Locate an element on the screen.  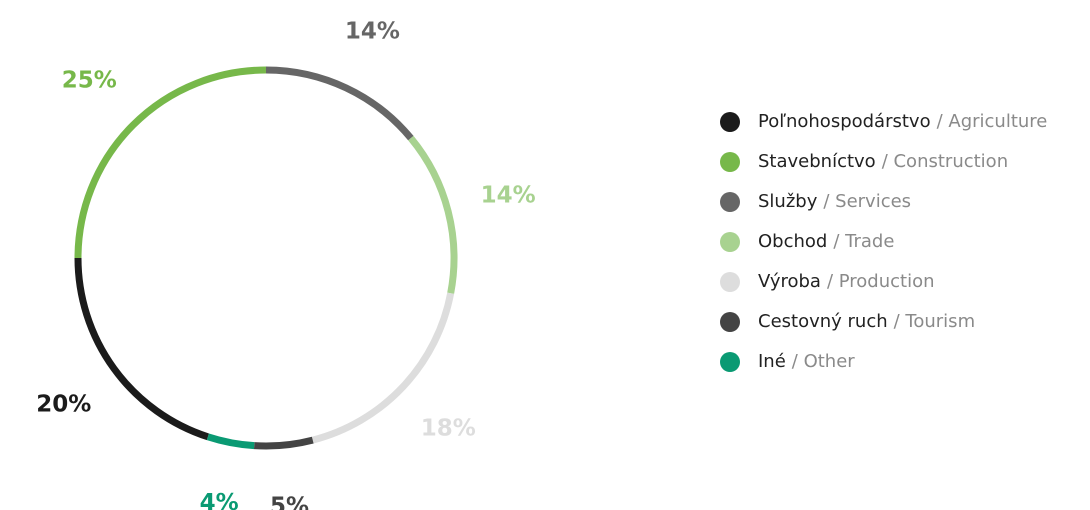
legend-translation: / Trade is located at coordinates (863, 241).